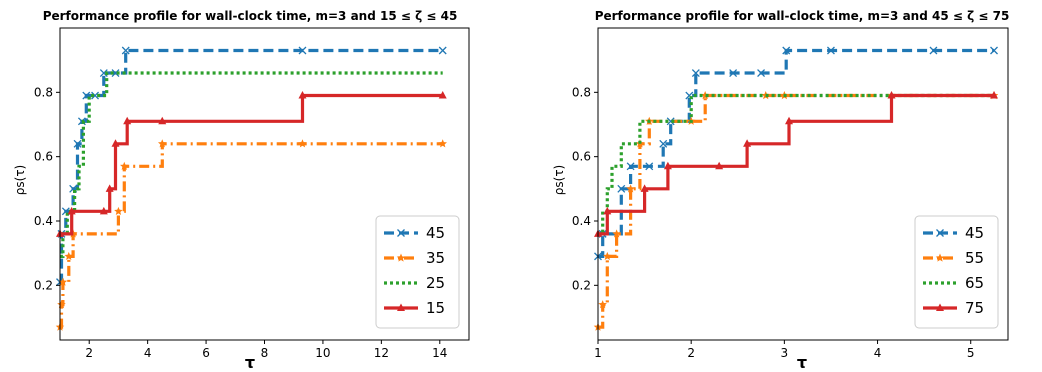 This screenshot has height=372, width=1042. I want to click on y-tick-label-left: 0.8, so click(43, 92).